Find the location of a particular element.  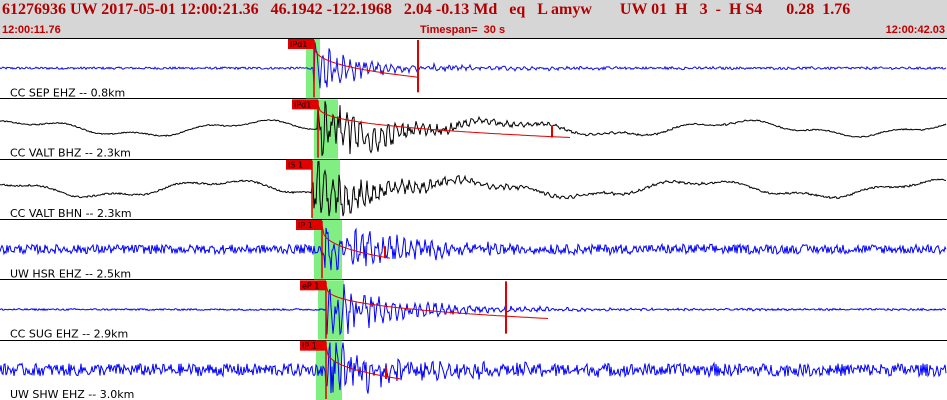

phase-pick-label: eP 1 is located at coordinates (310, 285).